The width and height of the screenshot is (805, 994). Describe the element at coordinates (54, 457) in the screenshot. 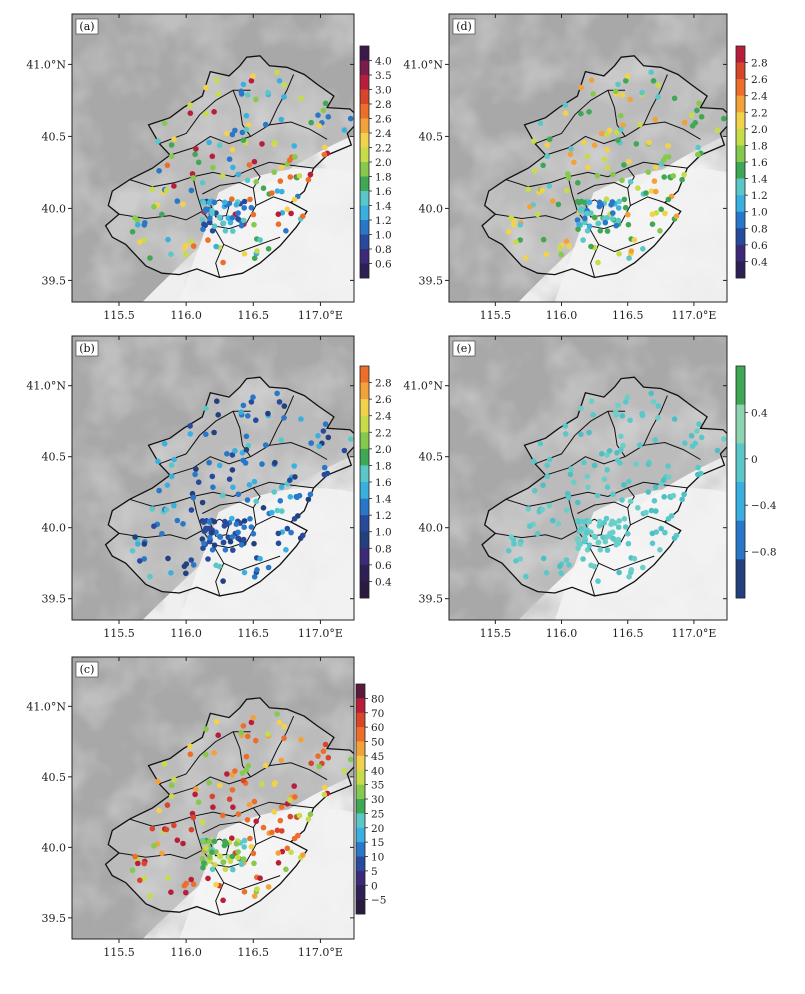

I see `lat-tick-label: 40.5` at that location.